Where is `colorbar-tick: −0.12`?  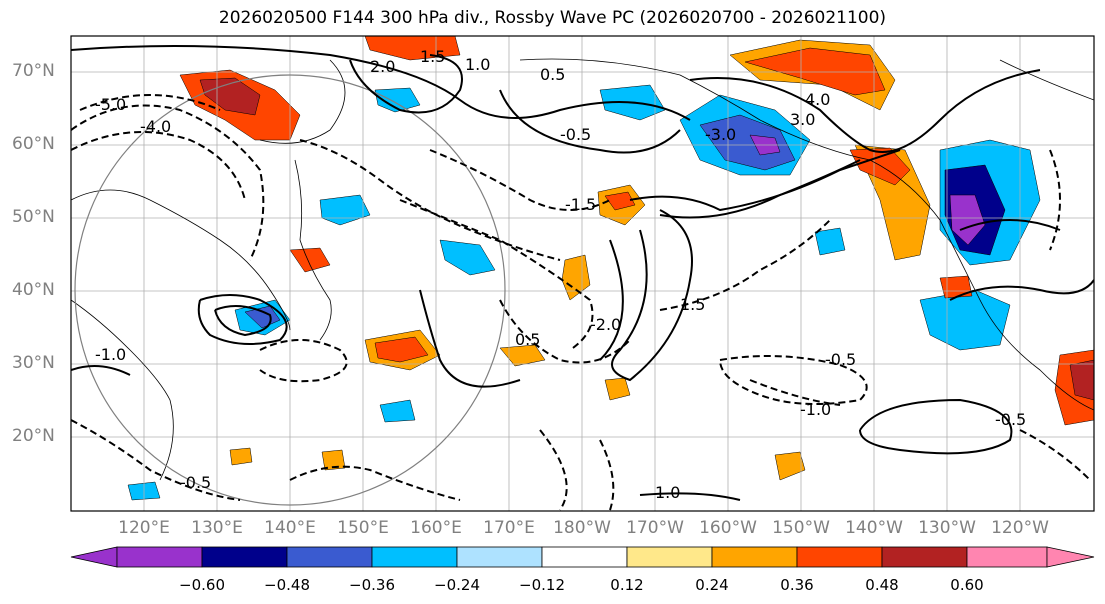
colorbar-tick: −0.12 is located at coordinates (542, 585).